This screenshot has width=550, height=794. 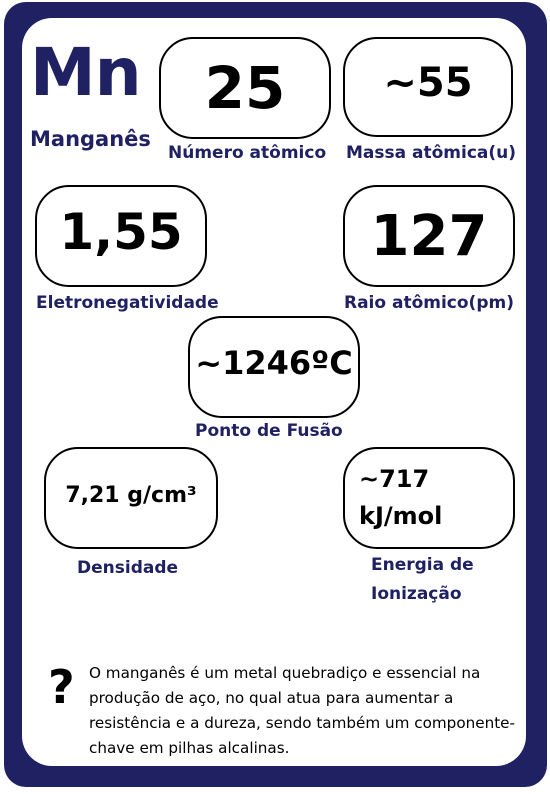 I want to click on element-name: Manganês, so click(x=90, y=139).